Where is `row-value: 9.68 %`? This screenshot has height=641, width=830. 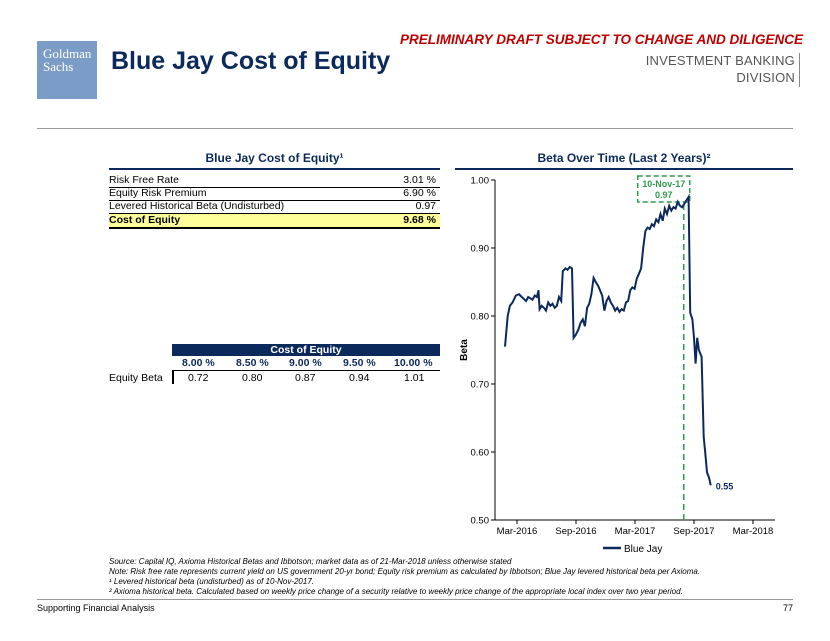 row-value: 9.68 % is located at coordinates (419, 220).